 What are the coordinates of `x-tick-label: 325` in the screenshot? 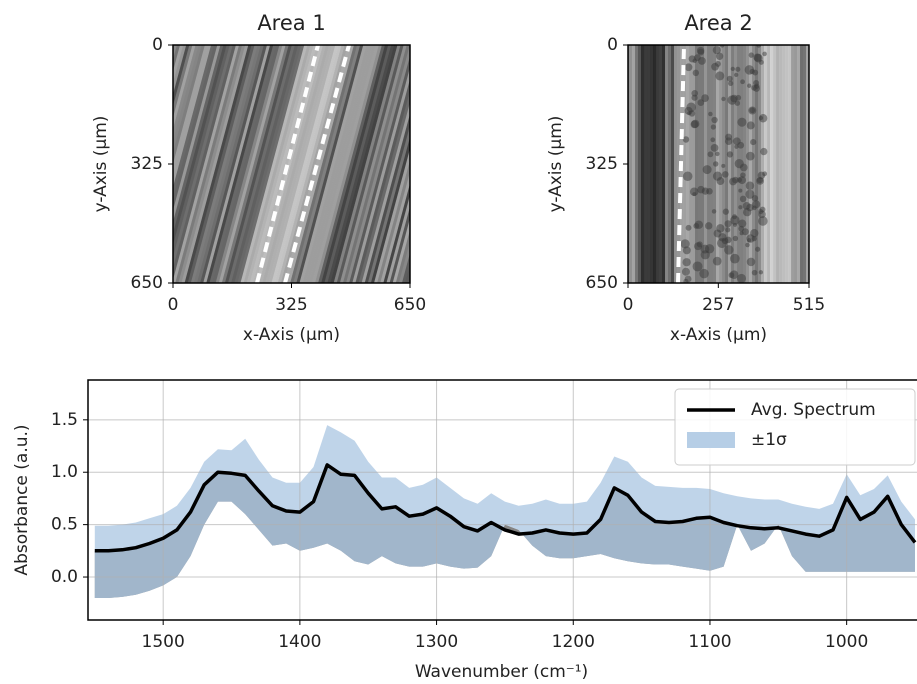 It's located at (291, 305).